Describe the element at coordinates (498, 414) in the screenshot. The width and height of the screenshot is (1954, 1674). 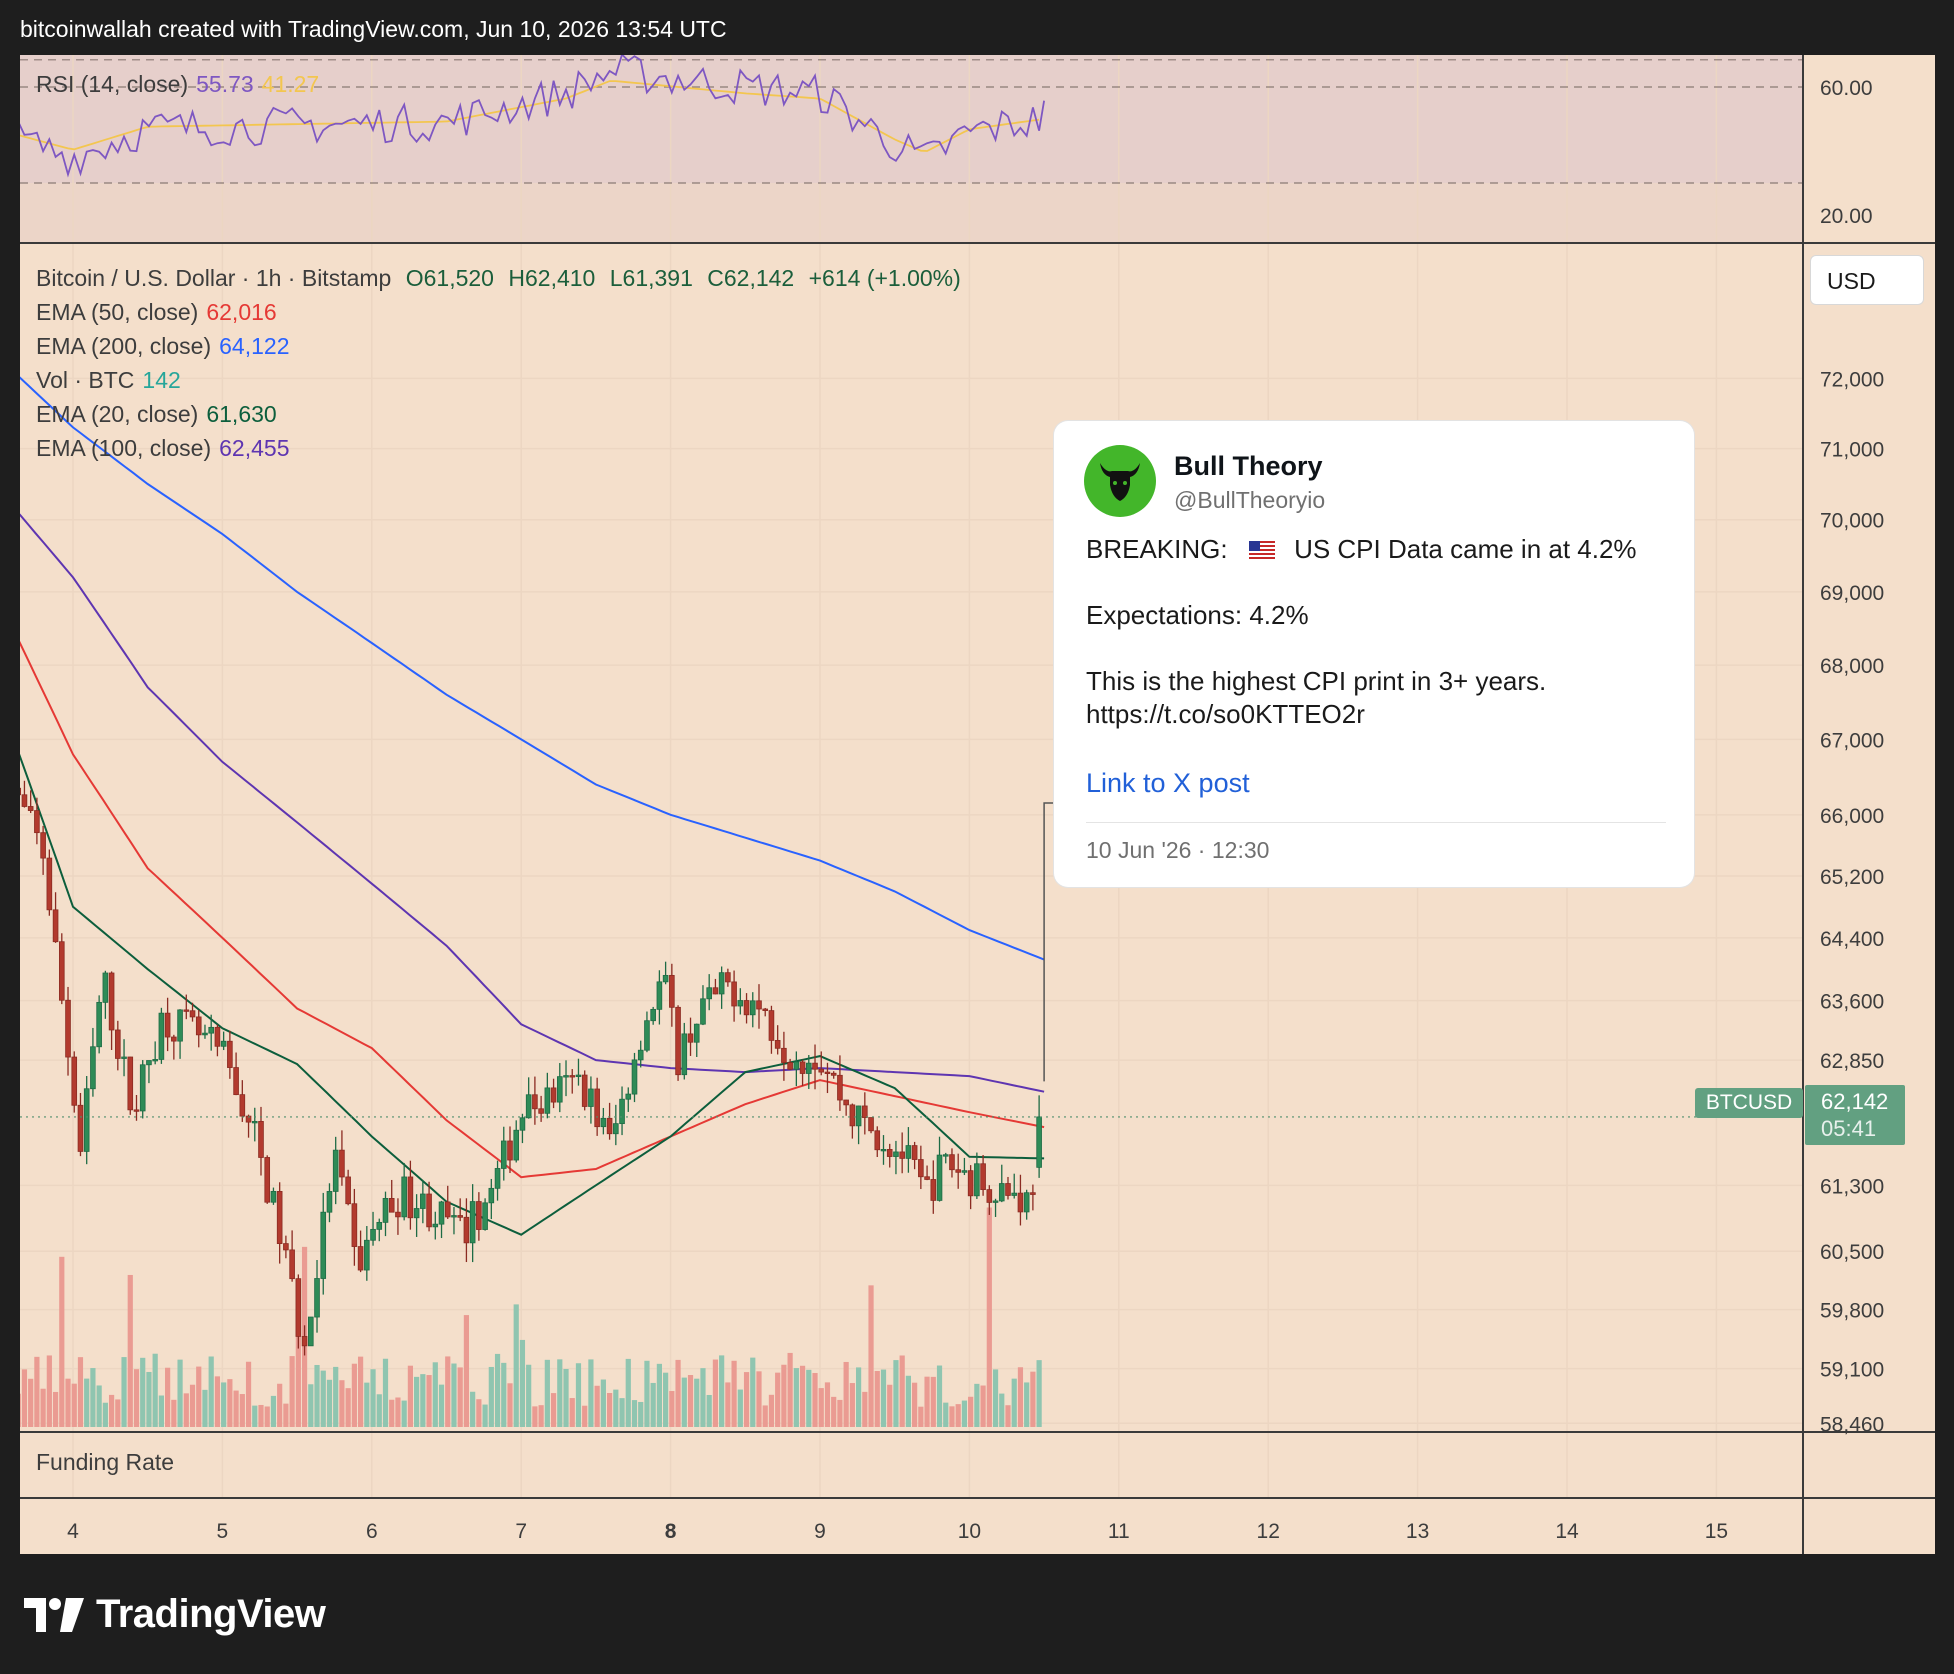
I see `indicator-ema20-row: EMA (20, close) 61,630` at that location.